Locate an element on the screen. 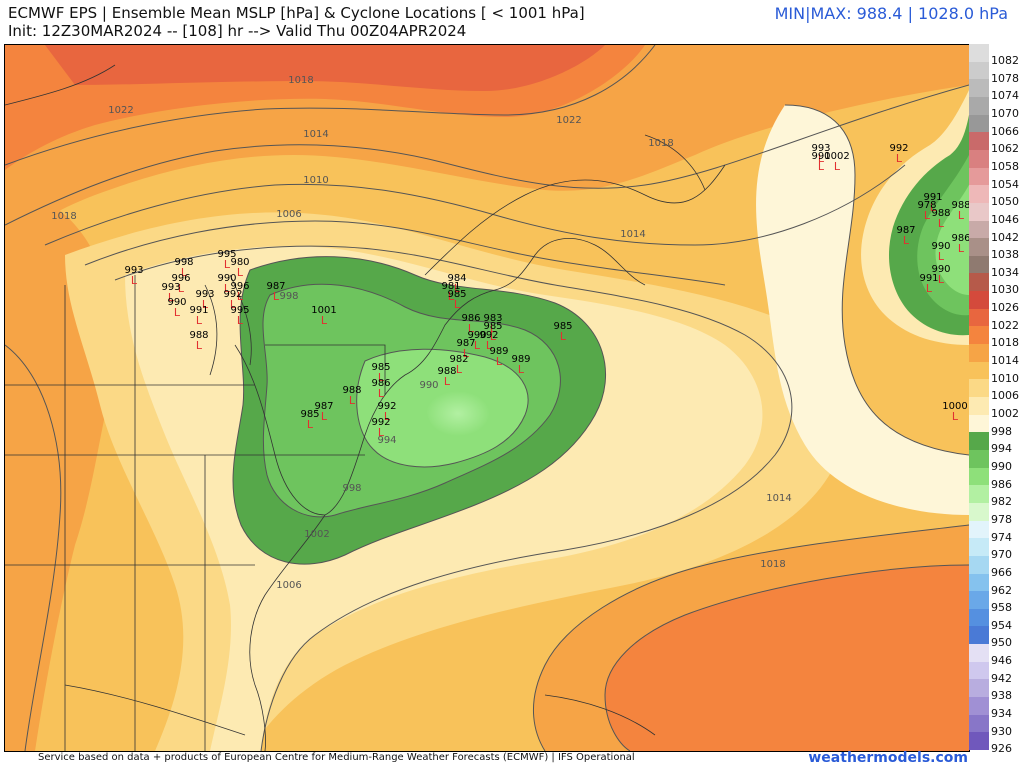 Image resolution: width=1024 pixels, height=768 pixels. cyclone-pressure-label: 982 is located at coordinates (458, 359).